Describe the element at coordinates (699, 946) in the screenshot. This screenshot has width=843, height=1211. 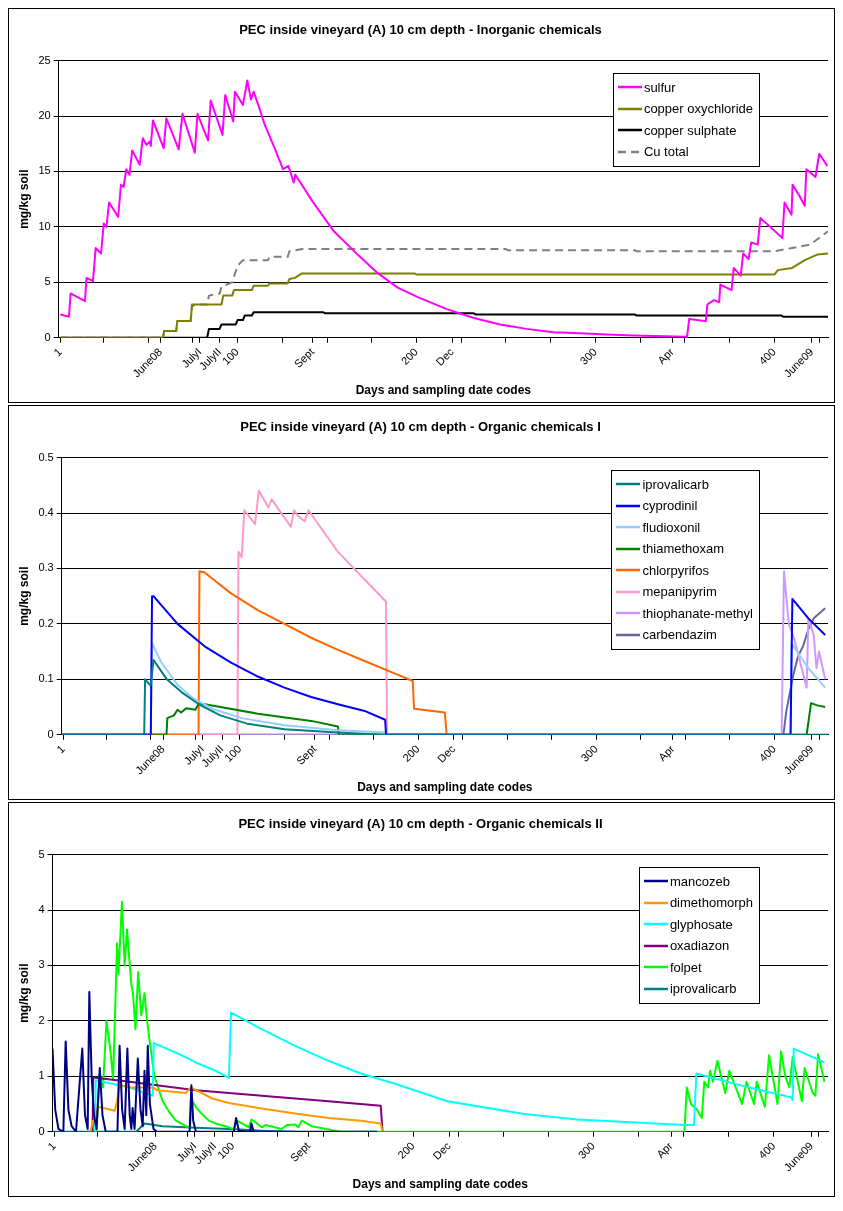
I see `legend-label: oxadiazon` at that location.